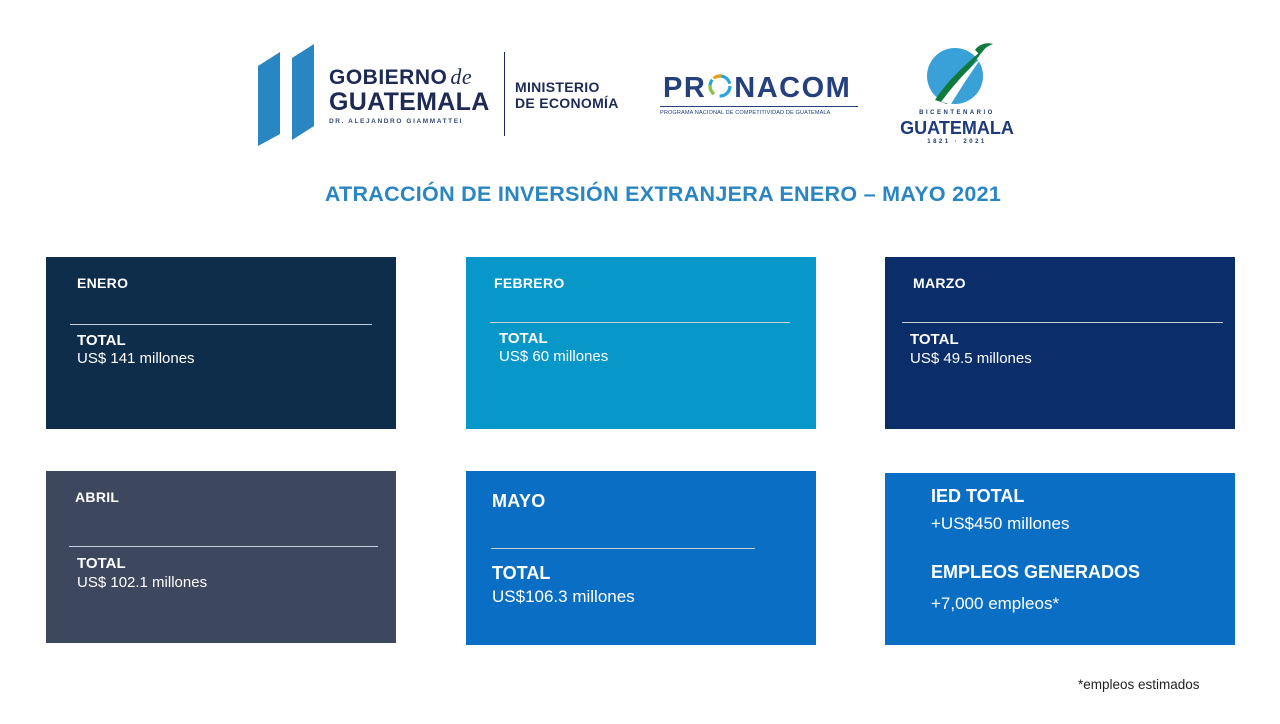  I want to click on ministerio-line2: DE ECONOMÍA, so click(567, 103).